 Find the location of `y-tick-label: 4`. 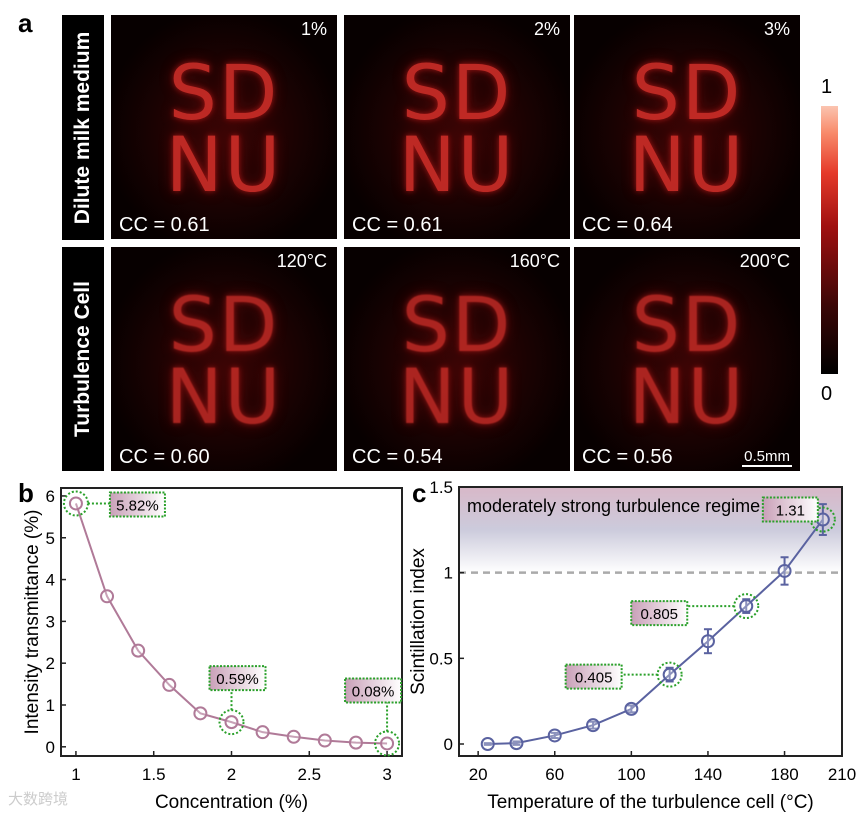

y-tick-label: 4 is located at coordinates (50, 580).